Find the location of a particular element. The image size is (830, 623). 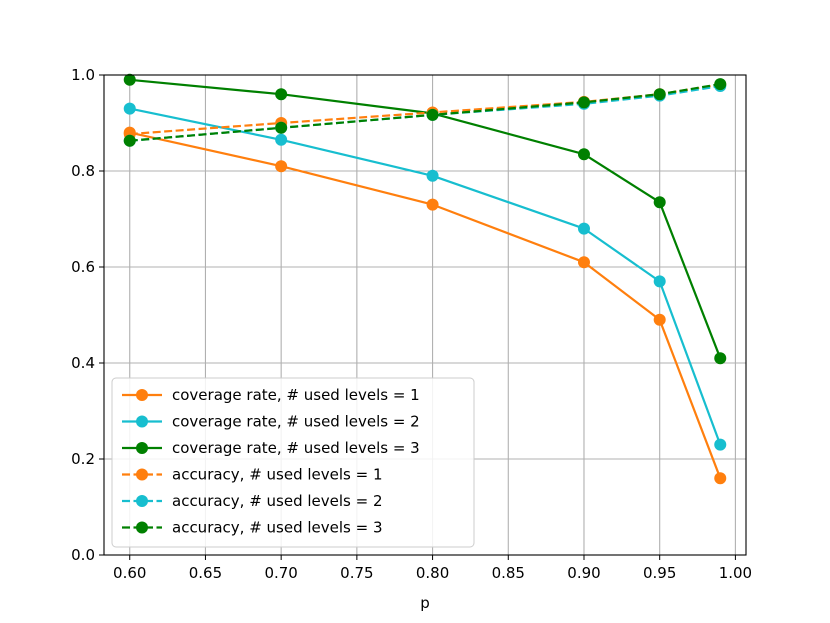

series-line is located at coordinates (425, 112).